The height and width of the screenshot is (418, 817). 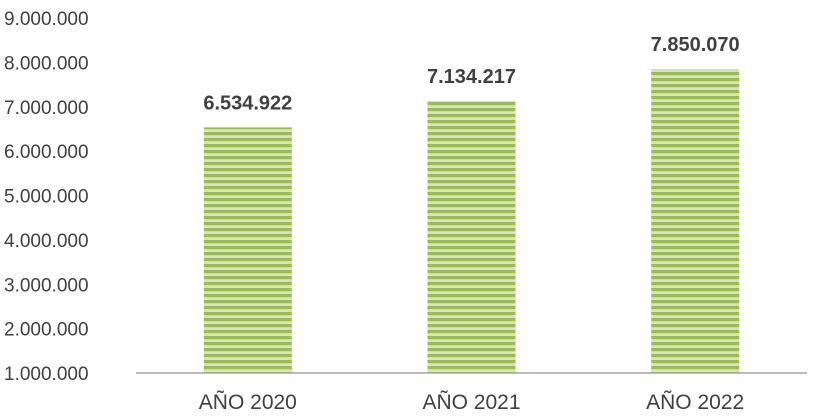 I want to click on x-tick-label: AÑO 2021, so click(x=471, y=402).